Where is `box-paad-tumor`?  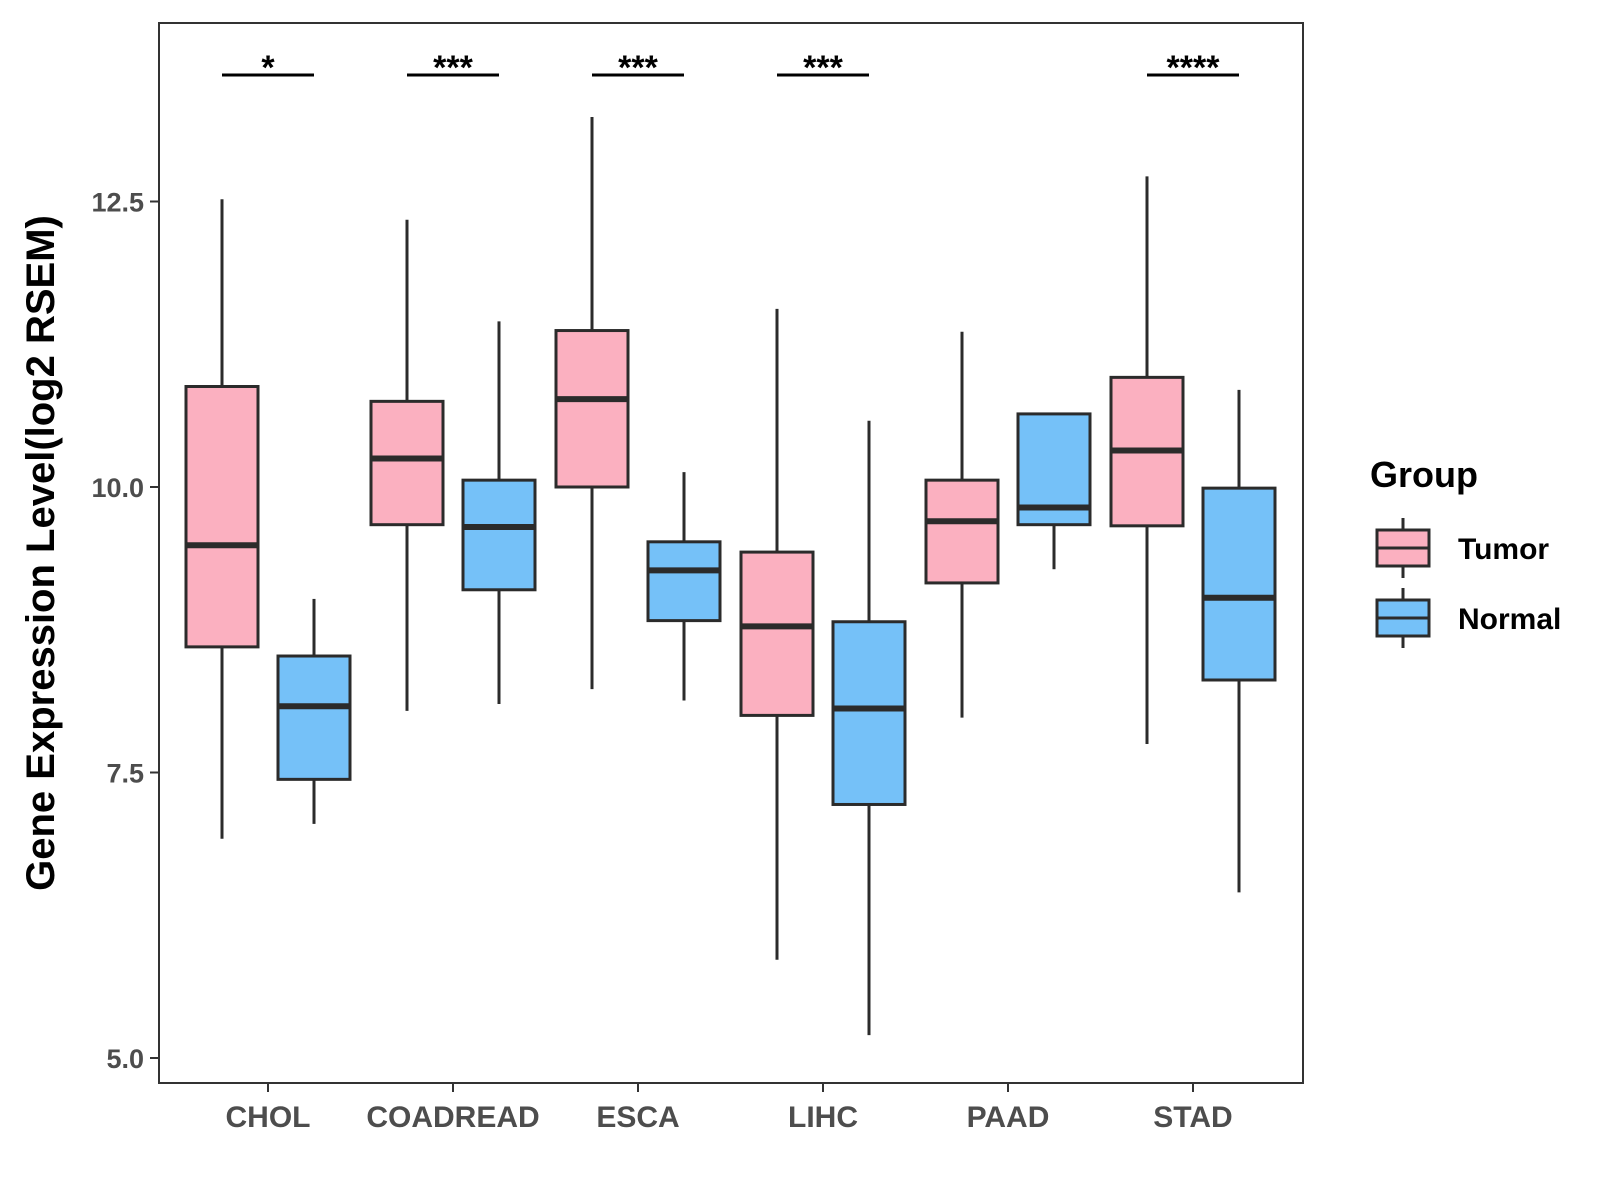
box-paad-tumor is located at coordinates (962, 524).